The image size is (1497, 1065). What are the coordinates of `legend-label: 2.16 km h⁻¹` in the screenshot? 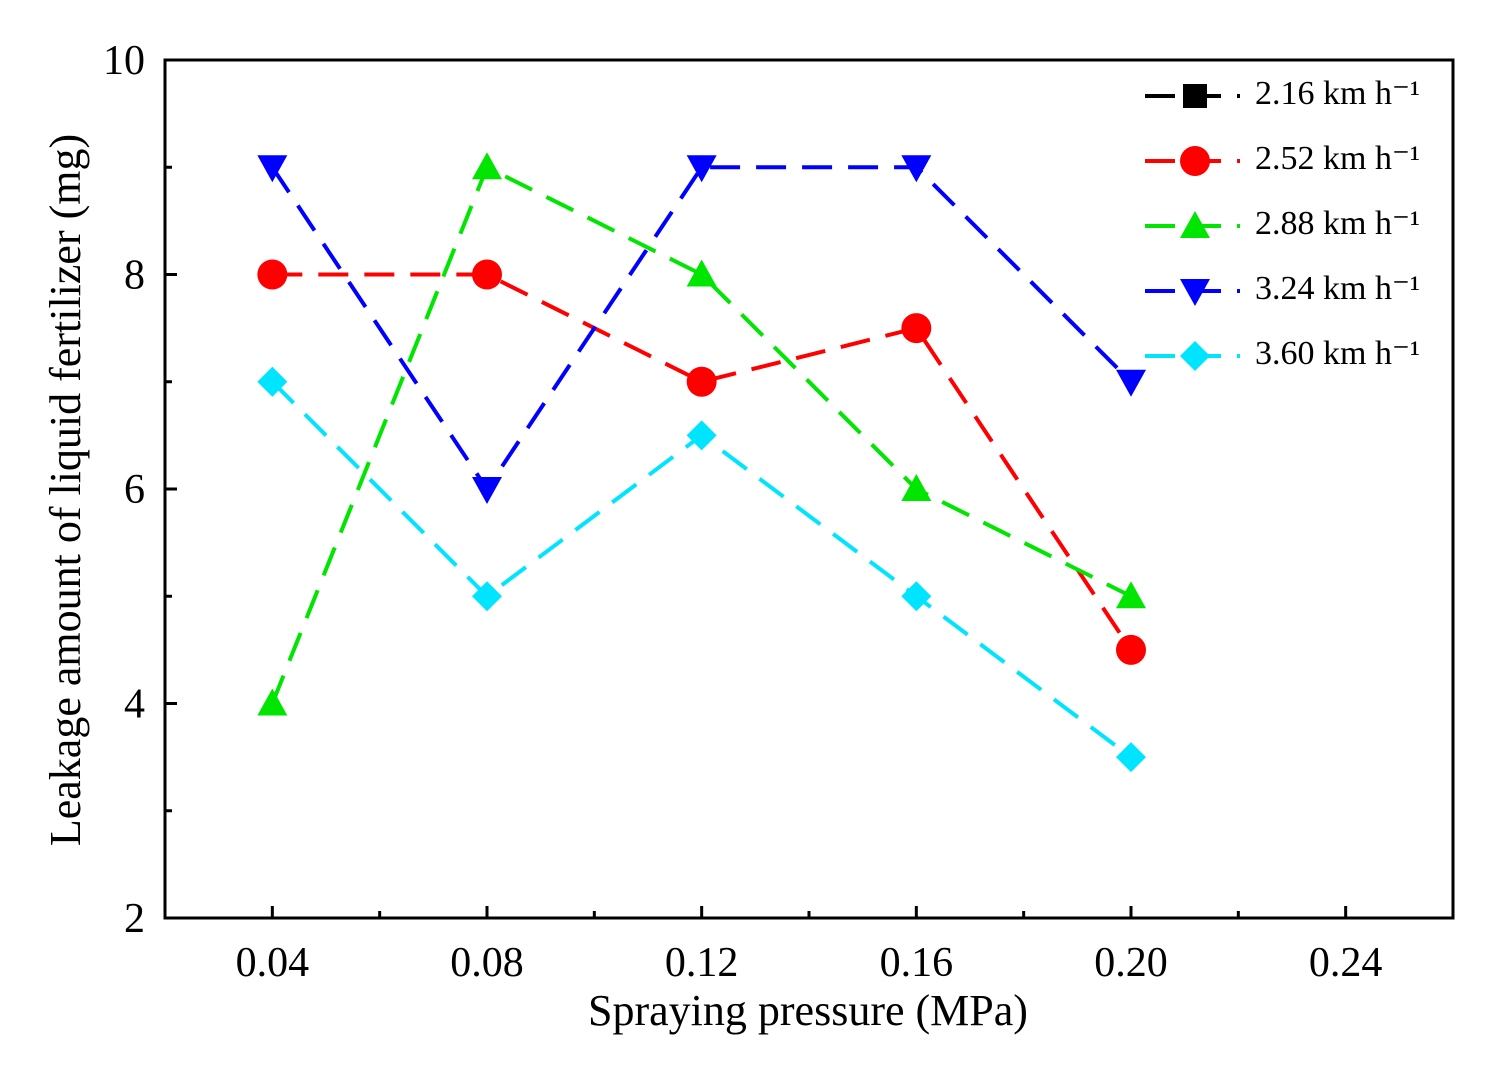 It's located at (1337, 93).